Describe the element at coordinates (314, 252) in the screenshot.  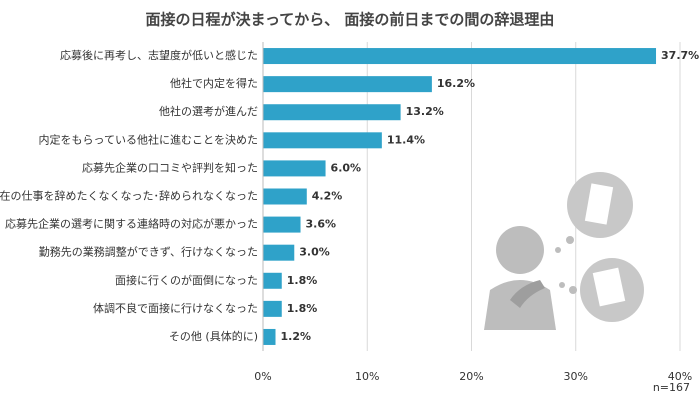
I see `value-label: 3.0%` at that location.